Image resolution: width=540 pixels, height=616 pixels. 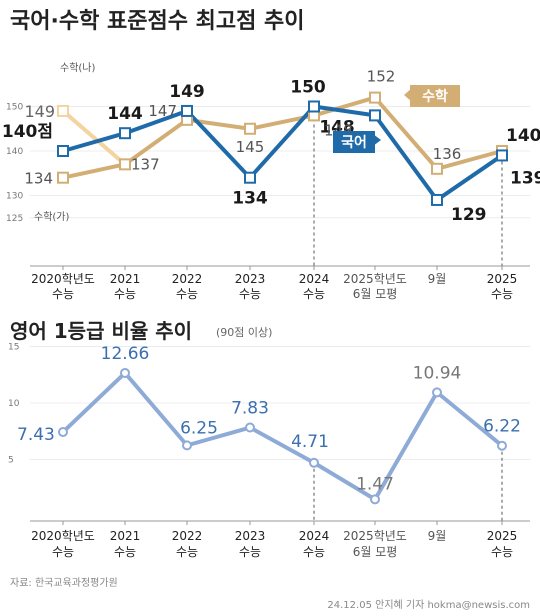 I want to click on chart1-x-label: 2024, so click(x=314, y=279).